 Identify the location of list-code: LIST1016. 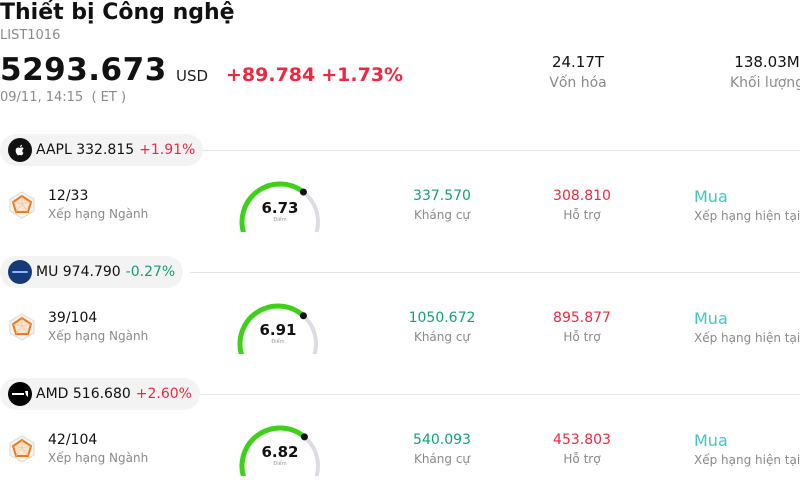
(30, 35).